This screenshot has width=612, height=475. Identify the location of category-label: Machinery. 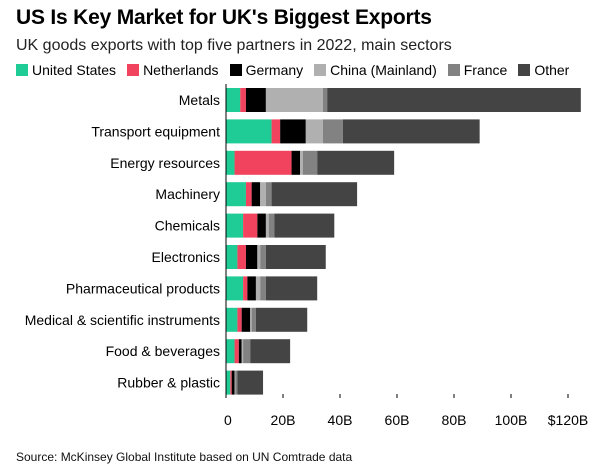
(187, 194).